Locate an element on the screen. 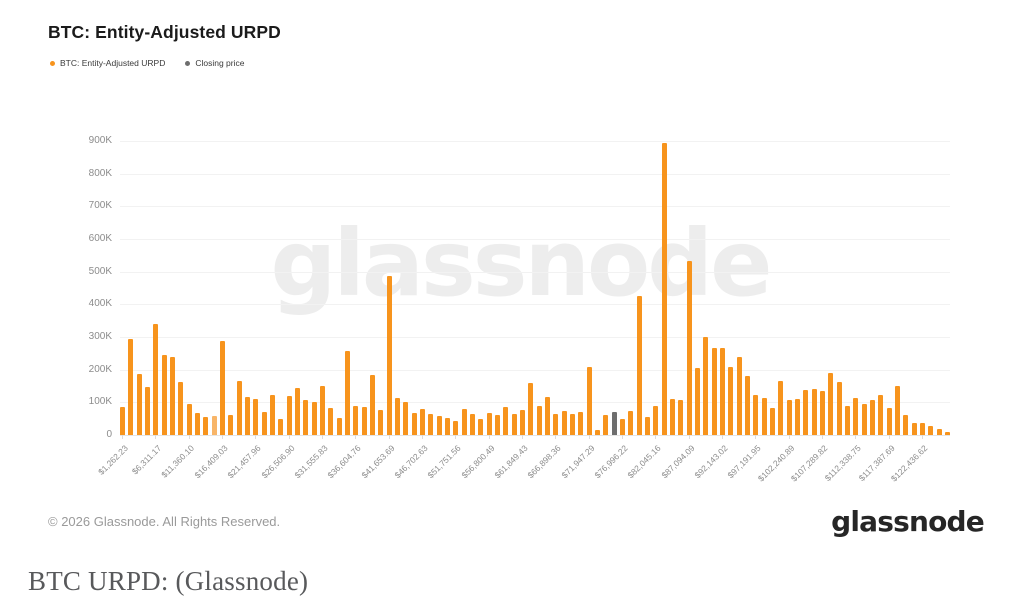 This screenshot has height=609, width=1024. y-axis-tick-label: 200K is located at coordinates (100, 369).